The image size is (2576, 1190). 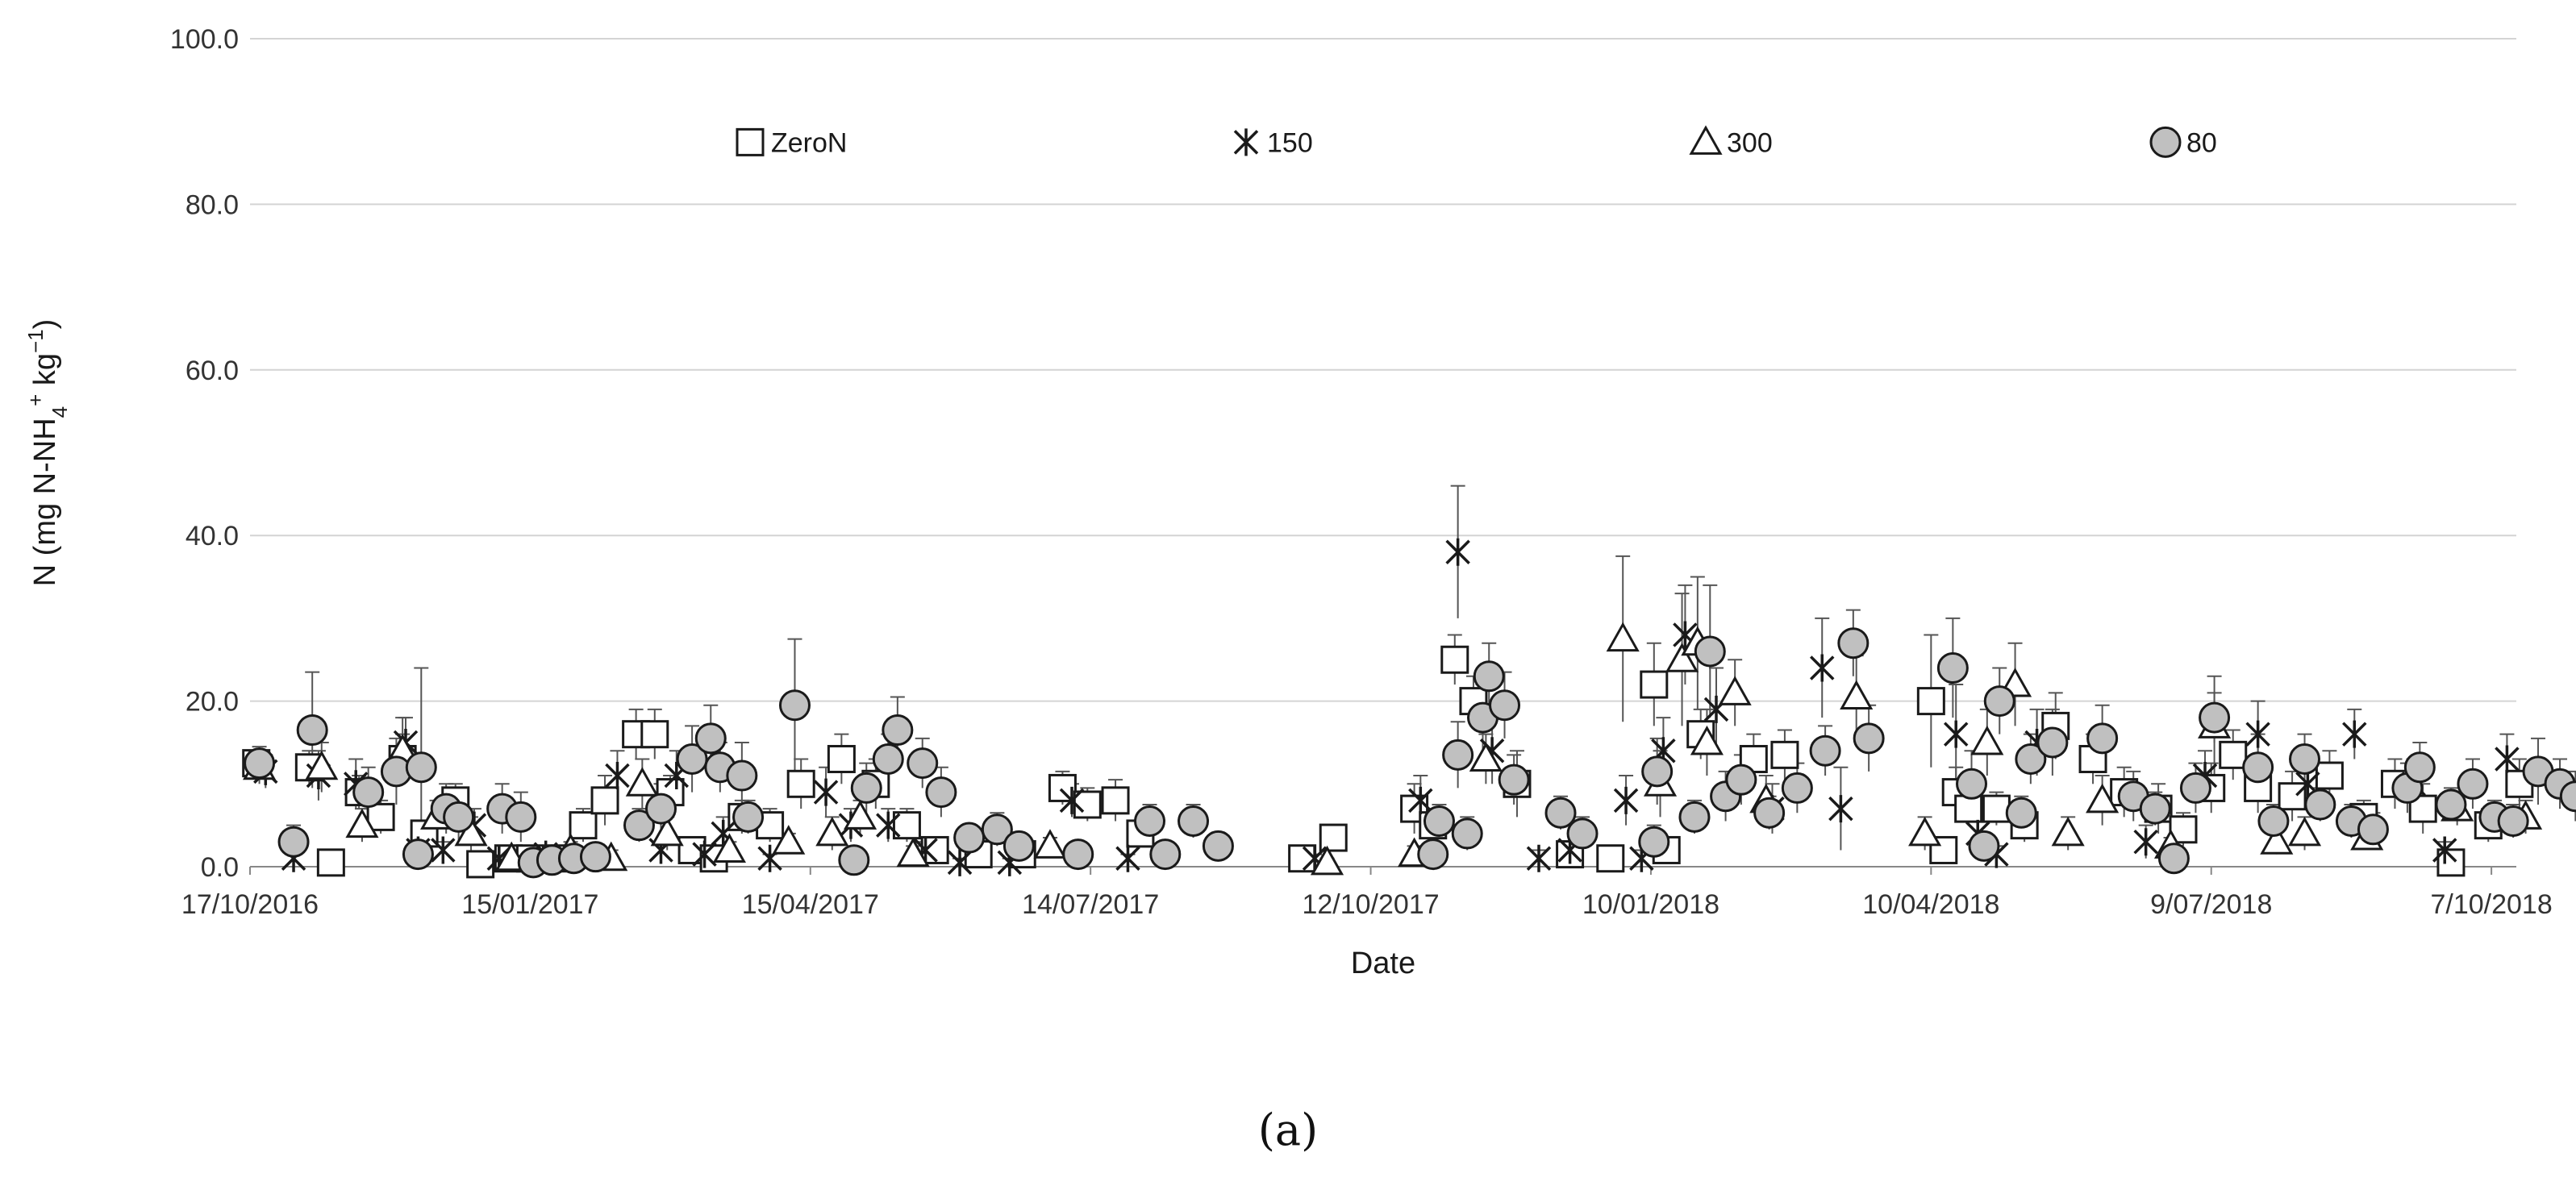 What do you see at coordinates (60, 412) in the screenshot?
I see `y-label-sub: 4` at bounding box center [60, 412].